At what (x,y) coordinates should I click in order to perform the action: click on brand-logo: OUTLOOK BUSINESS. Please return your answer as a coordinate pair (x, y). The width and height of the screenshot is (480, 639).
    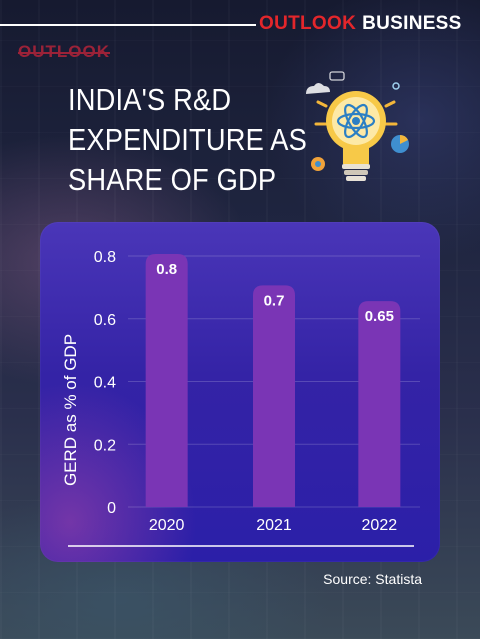
    Looking at the image, I should click on (360, 24).